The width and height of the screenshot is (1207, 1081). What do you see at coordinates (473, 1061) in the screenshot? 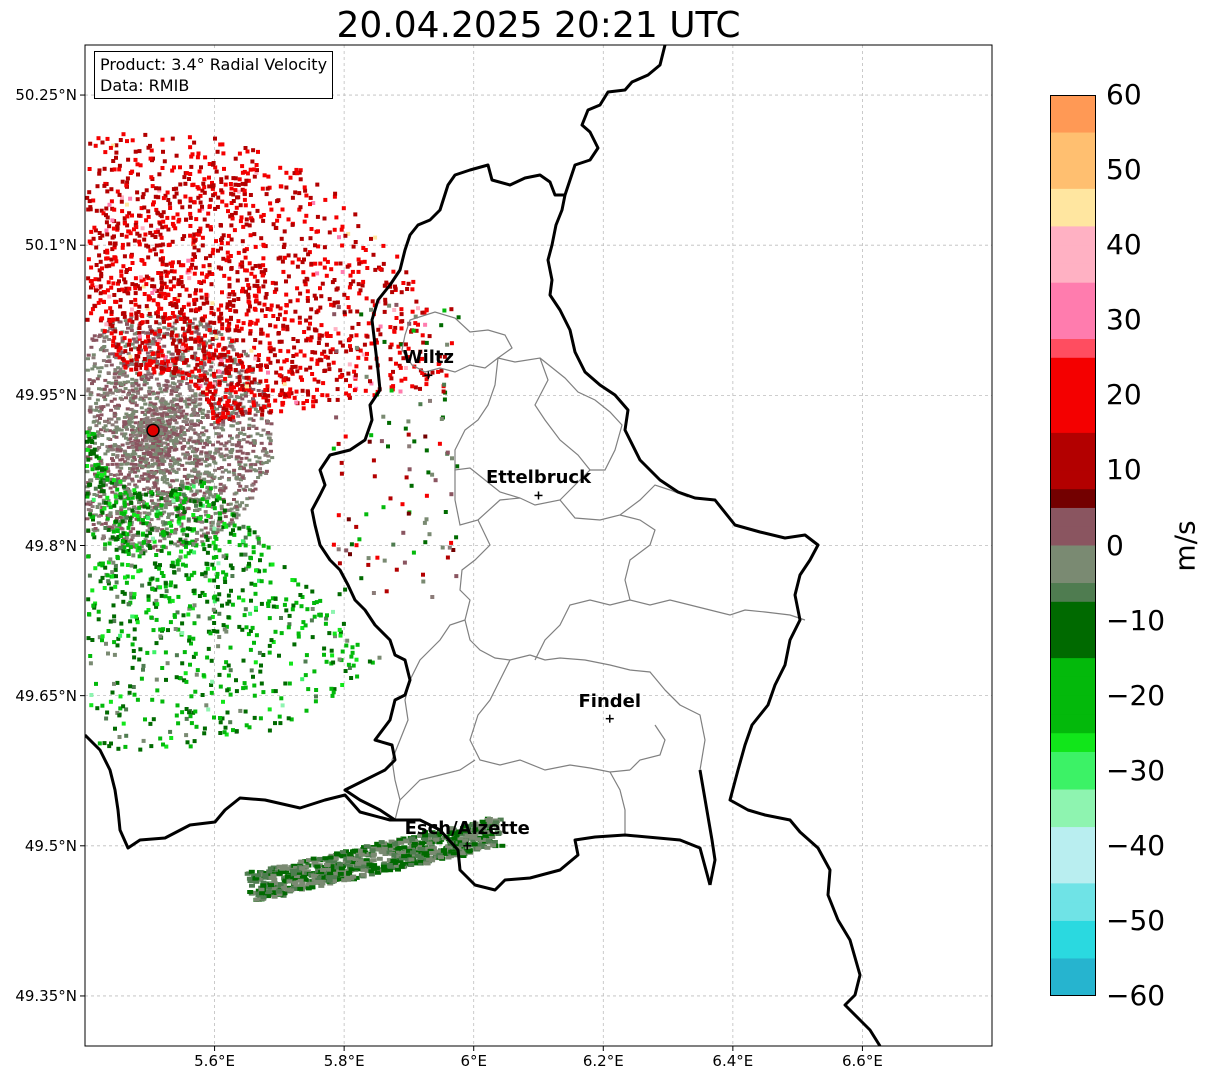
I see `lon-tick-label: 6°E` at bounding box center [473, 1061].